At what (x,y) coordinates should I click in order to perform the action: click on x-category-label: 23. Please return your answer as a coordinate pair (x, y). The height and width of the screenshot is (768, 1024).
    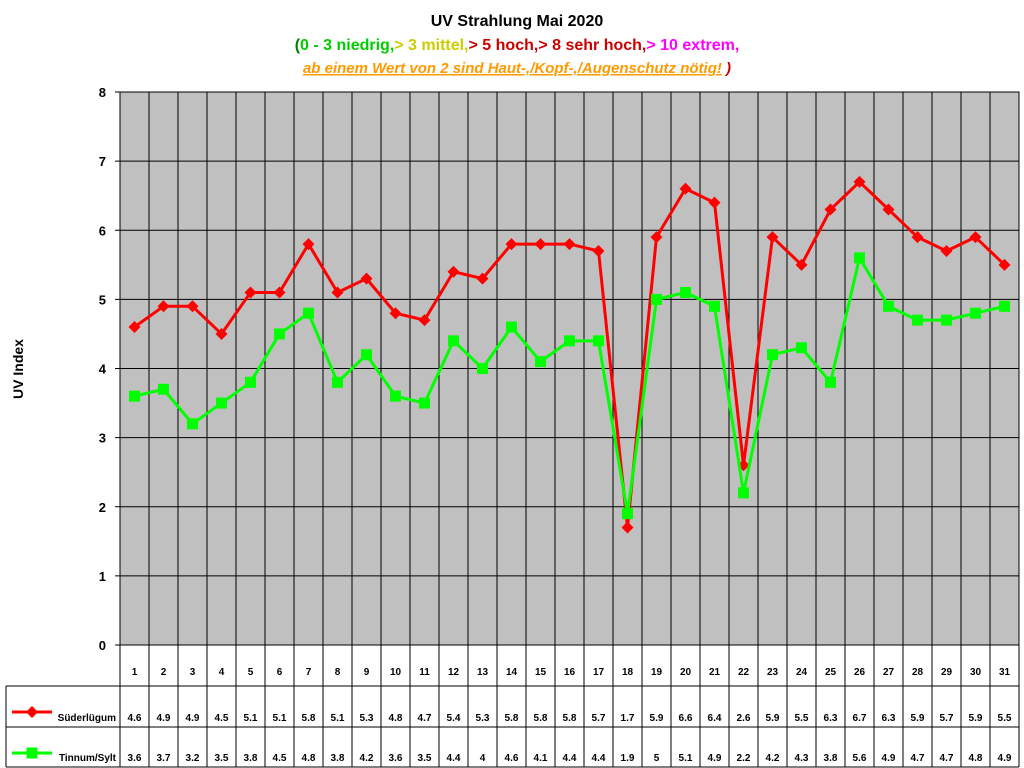
    Looking at the image, I should click on (773, 672).